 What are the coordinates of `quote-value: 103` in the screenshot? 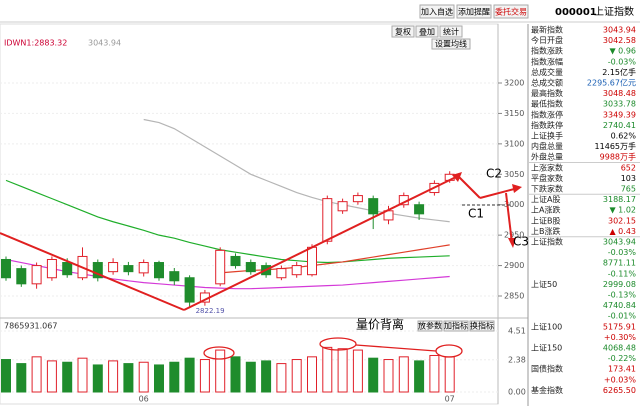 It's located at (628, 178).